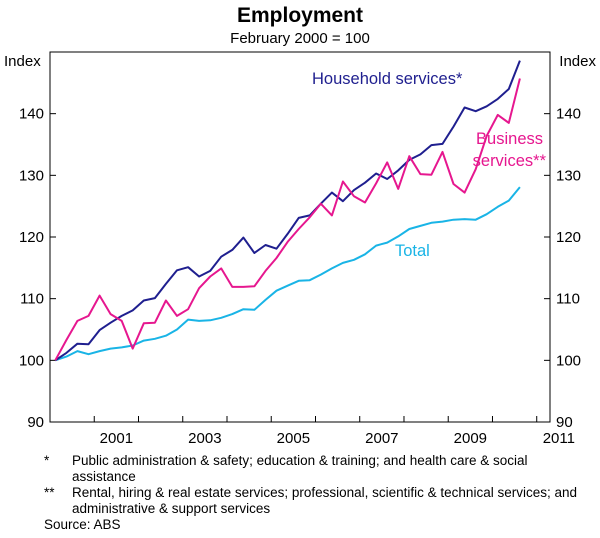 Image resolution: width=600 pixels, height=538 pixels. What do you see at coordinates (31, 175) in the screenshot?
I see `y-tick-label-left: 130` at bounding box center [31, 175].